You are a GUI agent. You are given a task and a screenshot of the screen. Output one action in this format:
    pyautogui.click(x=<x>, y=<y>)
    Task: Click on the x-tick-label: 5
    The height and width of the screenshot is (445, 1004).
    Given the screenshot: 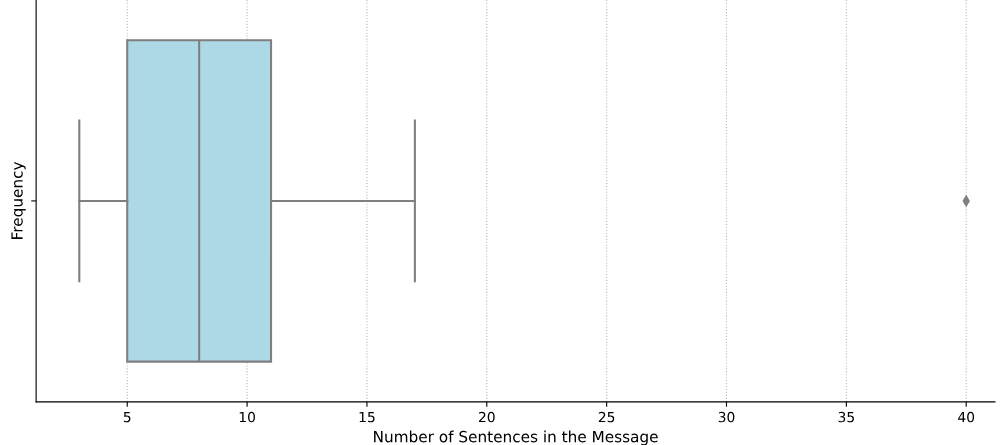 What is the action you would take?
    pyautogui.click(x=127, y=417)
    